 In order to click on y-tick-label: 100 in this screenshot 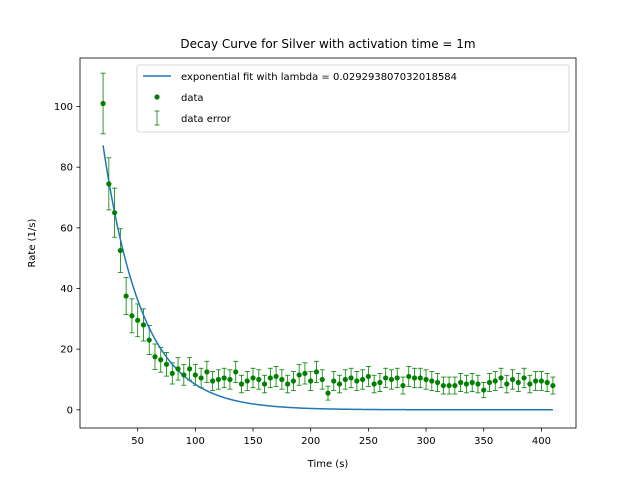, I will do `click(63, 107)`.